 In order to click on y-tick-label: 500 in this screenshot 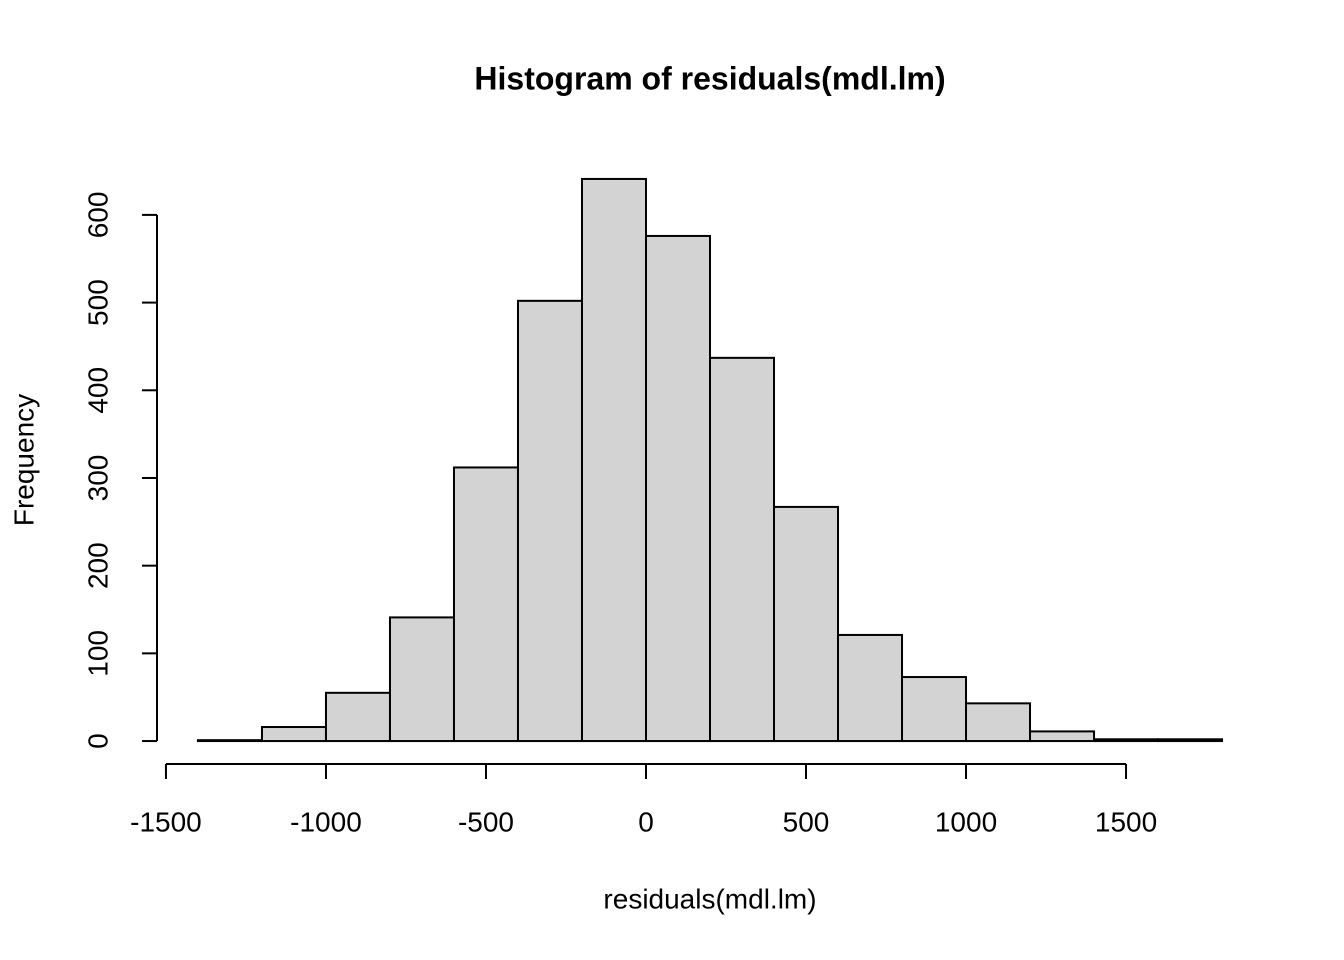, I will do `click(97, 302)`.